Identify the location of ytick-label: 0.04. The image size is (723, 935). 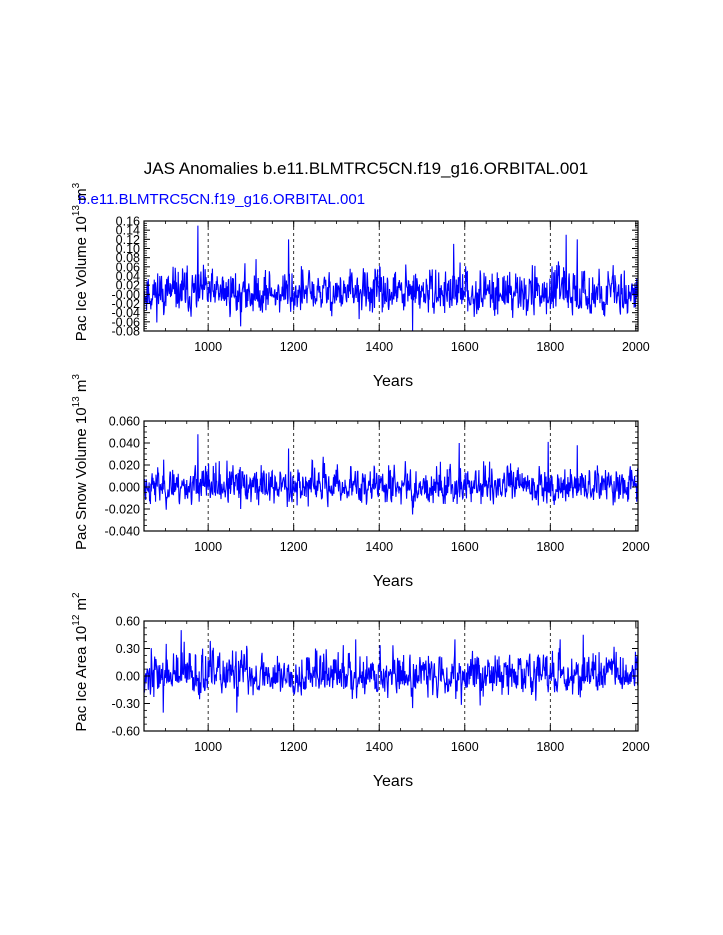
(128, 277).